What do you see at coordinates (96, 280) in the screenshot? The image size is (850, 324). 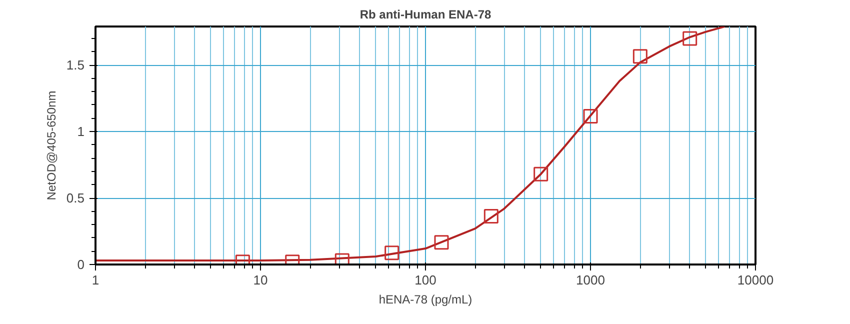 I see `x-tick-label: 1` at bounding box center [96, 280].